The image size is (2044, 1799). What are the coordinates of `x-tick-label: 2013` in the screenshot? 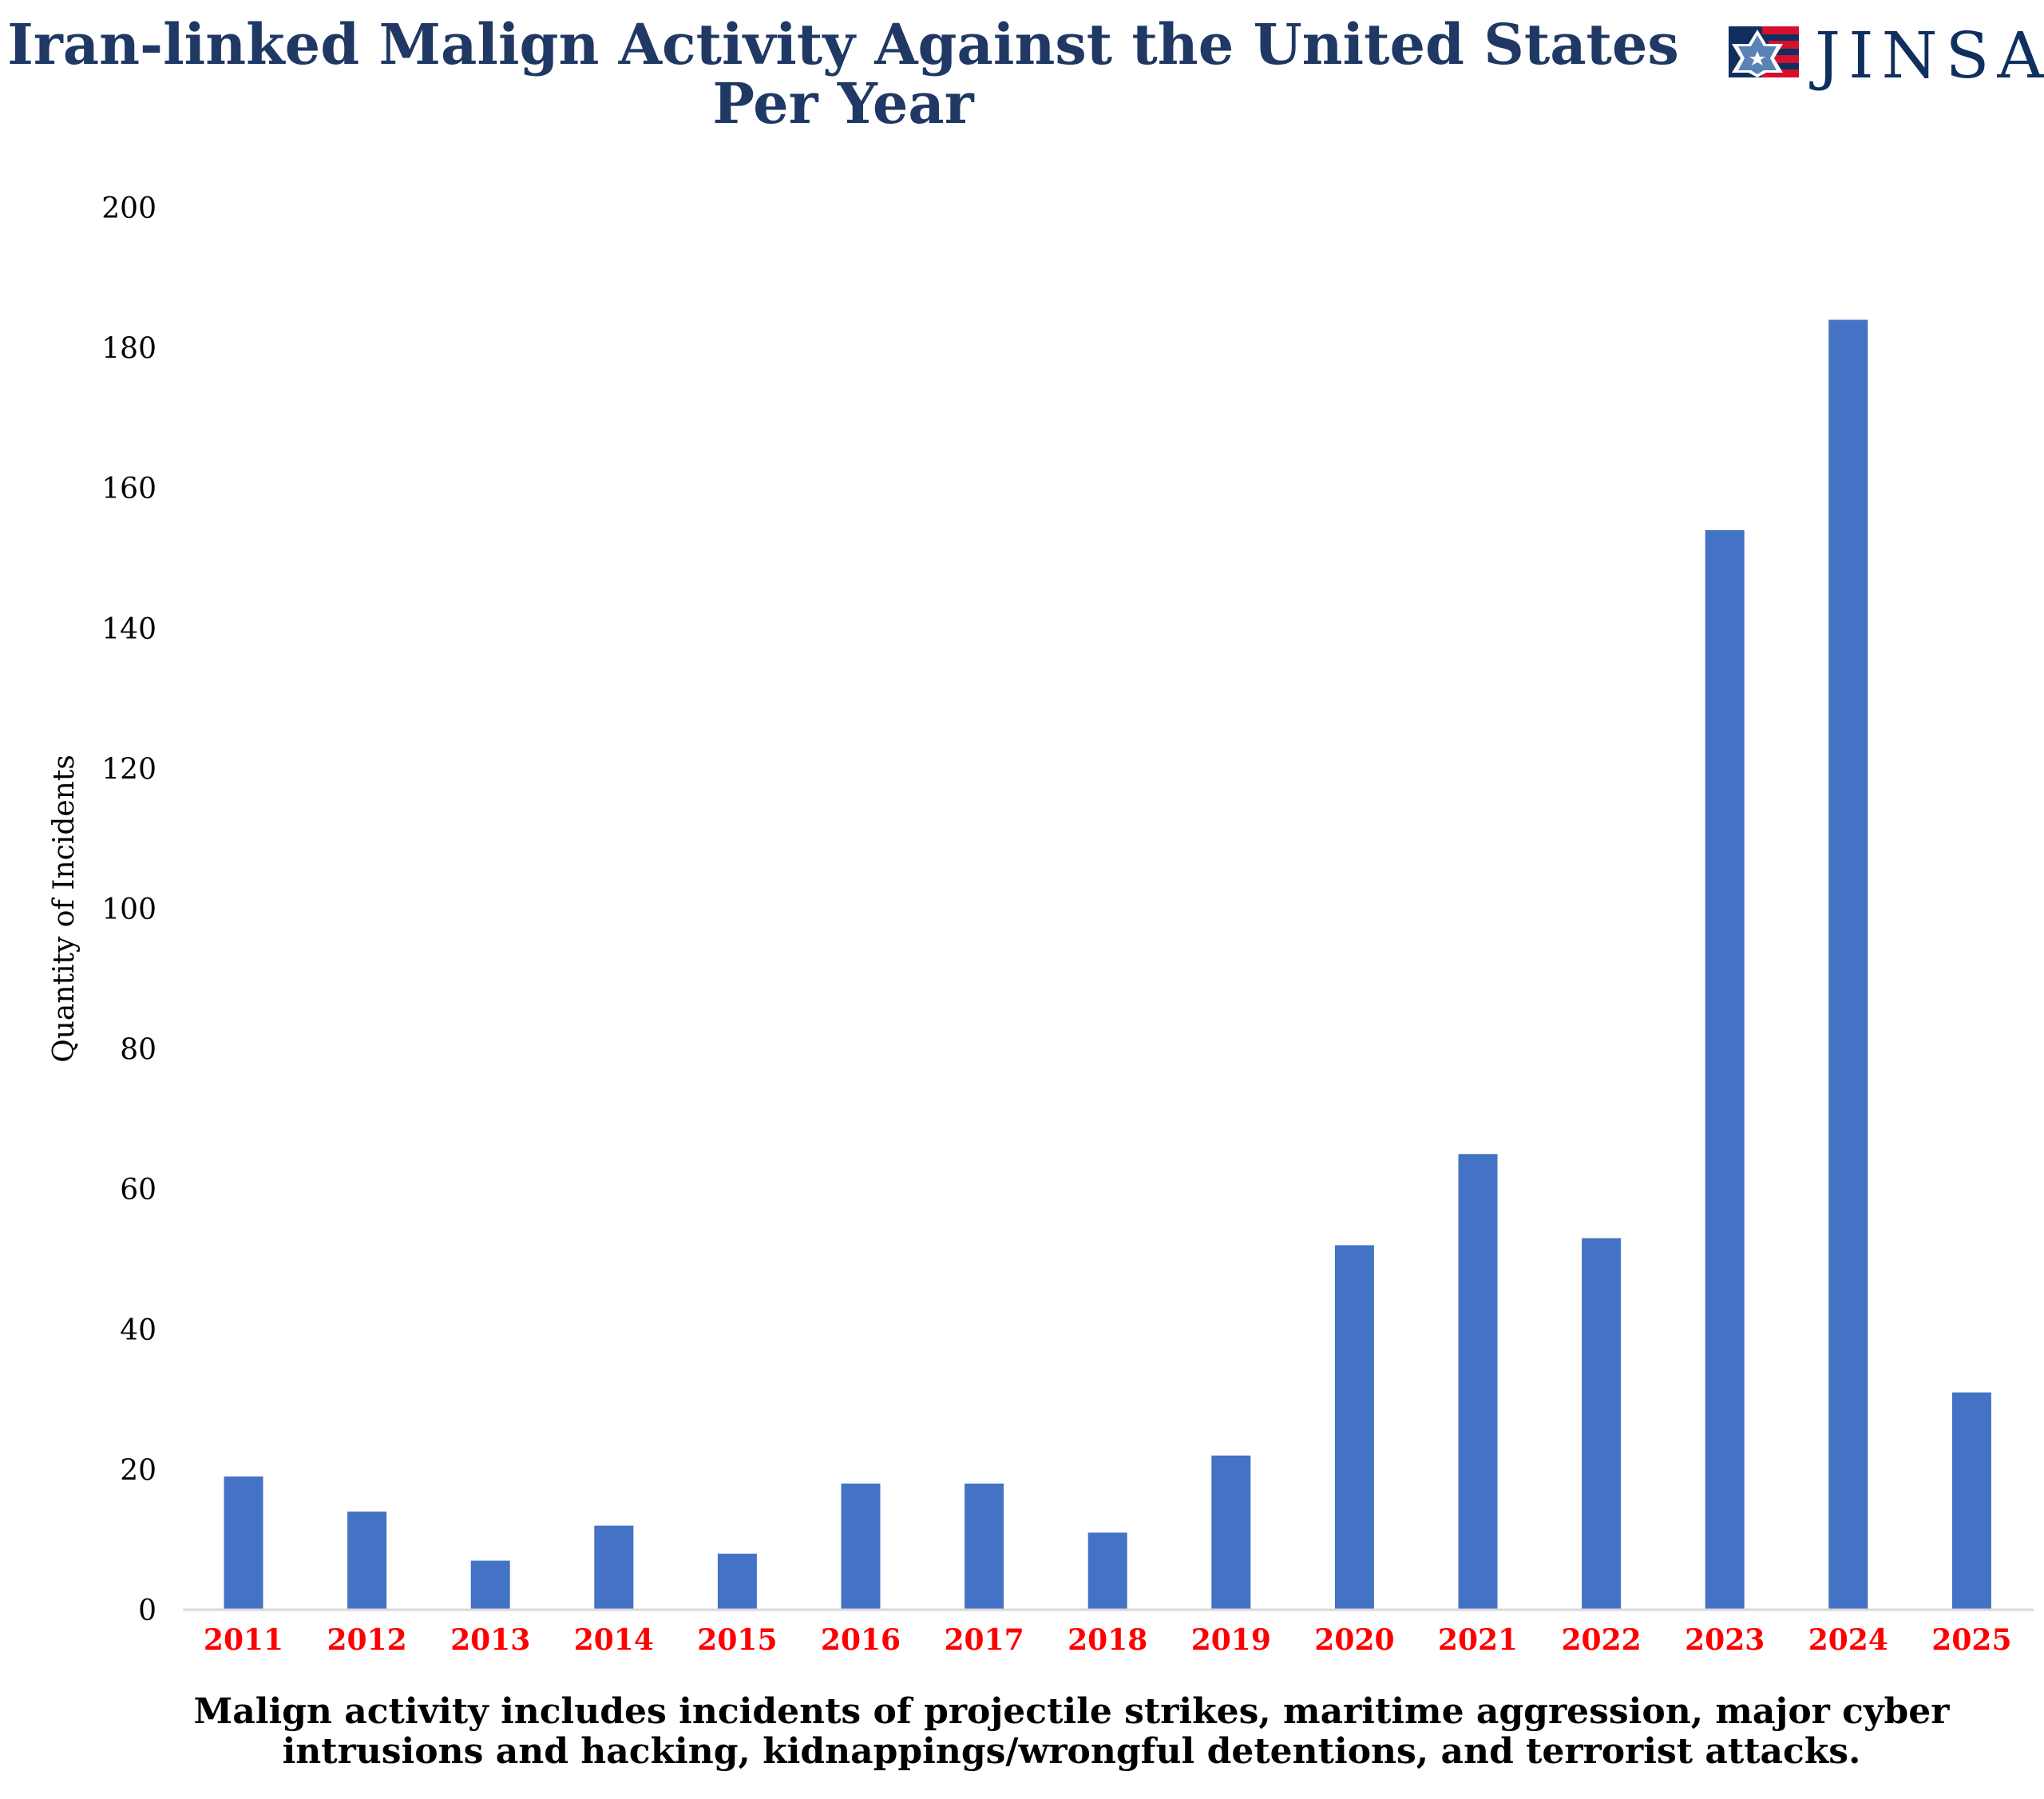 It's located at (490, 1640).